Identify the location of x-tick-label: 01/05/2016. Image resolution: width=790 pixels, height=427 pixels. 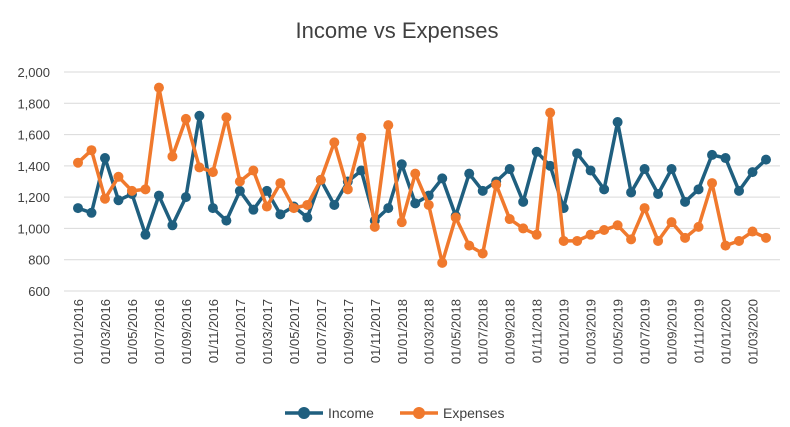
(132, 331).